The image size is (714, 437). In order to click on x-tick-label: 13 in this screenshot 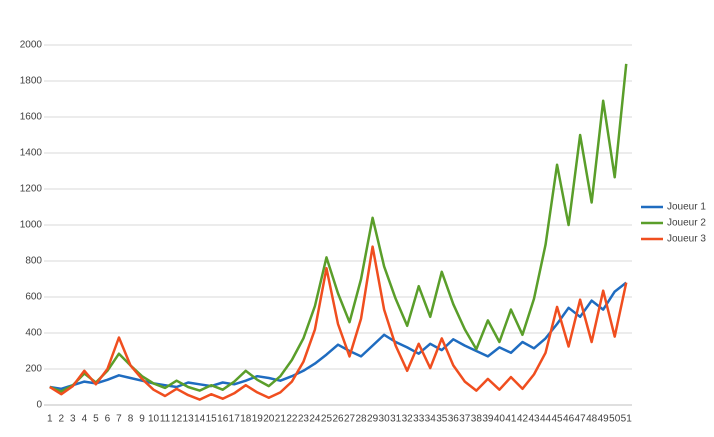, I will do `click(189, 419)`.